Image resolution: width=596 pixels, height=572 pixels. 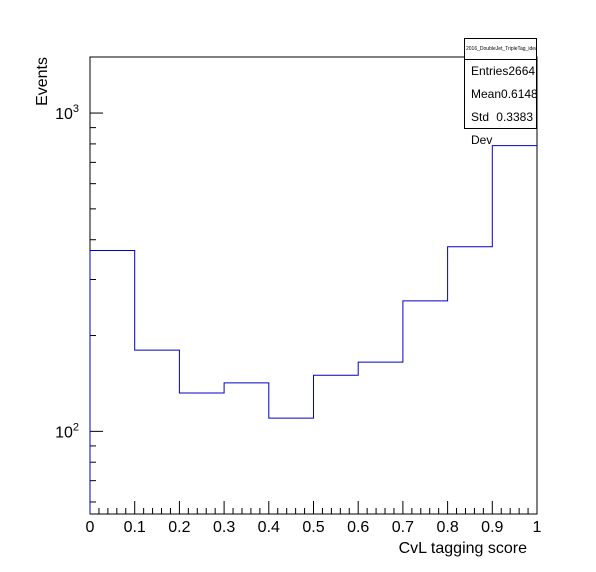 I want to click on x-tick-label: 0.2, so click(x=179, y=527).